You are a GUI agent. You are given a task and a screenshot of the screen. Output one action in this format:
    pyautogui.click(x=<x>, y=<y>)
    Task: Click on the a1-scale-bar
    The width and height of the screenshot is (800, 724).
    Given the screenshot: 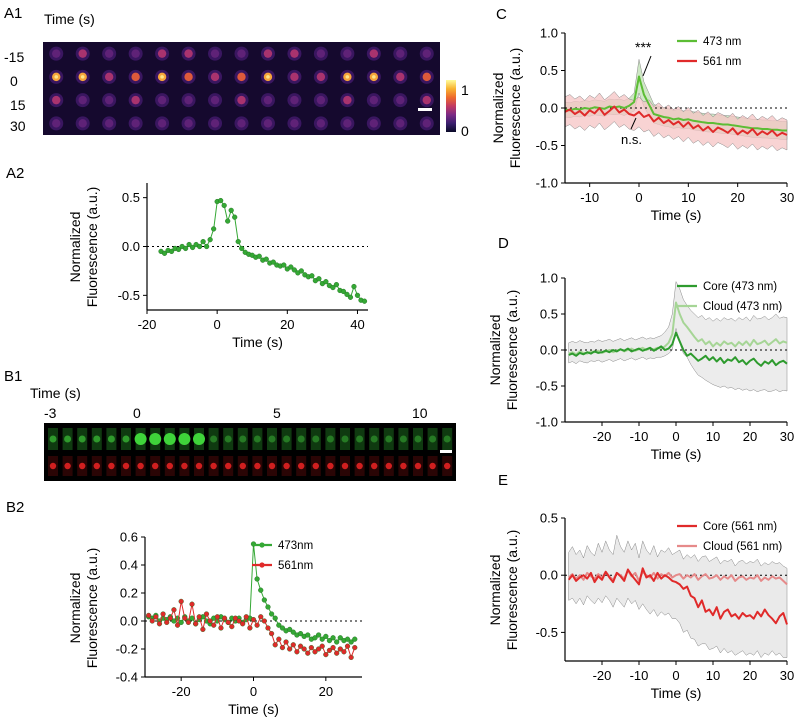 What is the action you would take?
    pyautogui.click(x=425, y=109)
    